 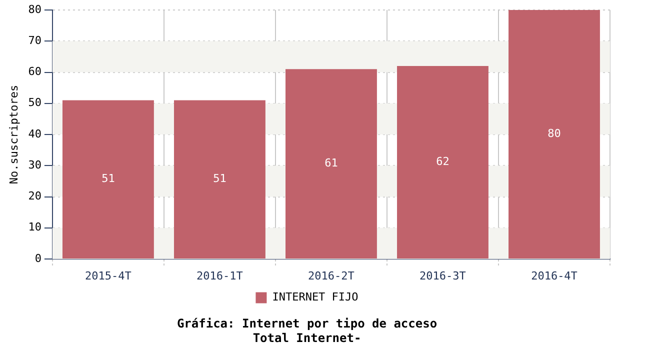 What do you see at coordinates (443, 275) in the screenshot?
I see `x-tick-label: 2016-3T` at bounding box center [443, 275].